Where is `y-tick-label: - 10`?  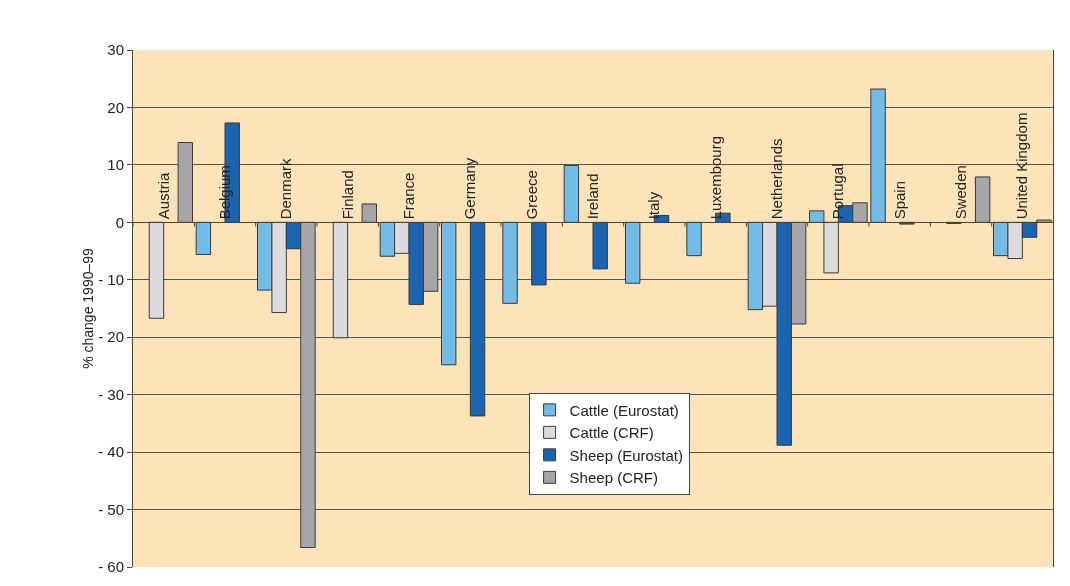 y-tick-label: - 10 is located at coordinates (111, 280).